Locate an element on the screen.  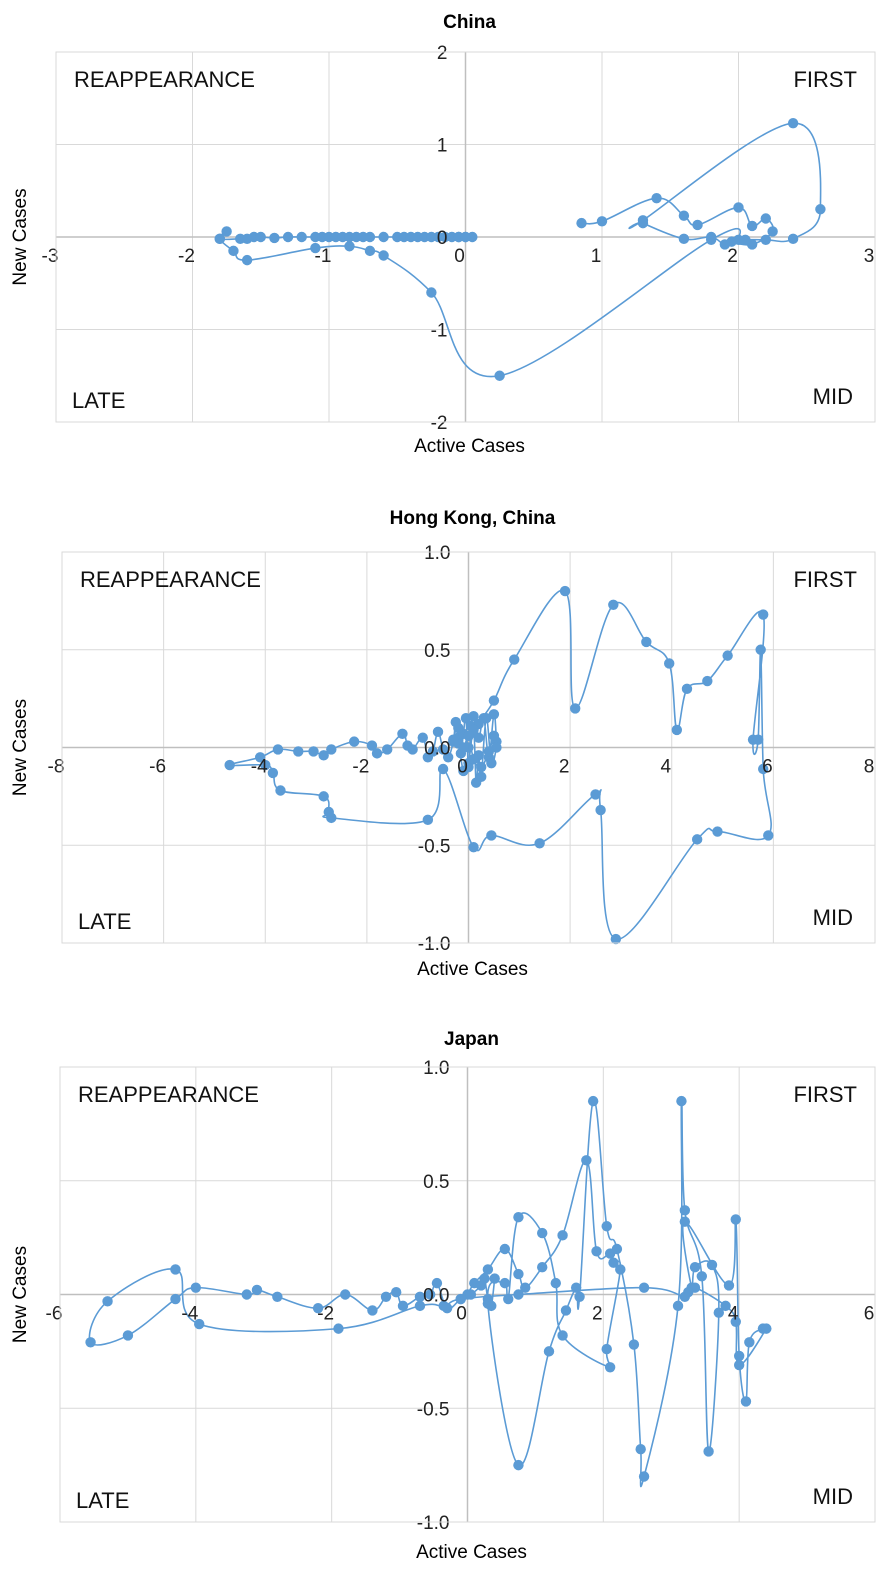
y-tick-label: 0.0 is located at coordinates (437, 749).